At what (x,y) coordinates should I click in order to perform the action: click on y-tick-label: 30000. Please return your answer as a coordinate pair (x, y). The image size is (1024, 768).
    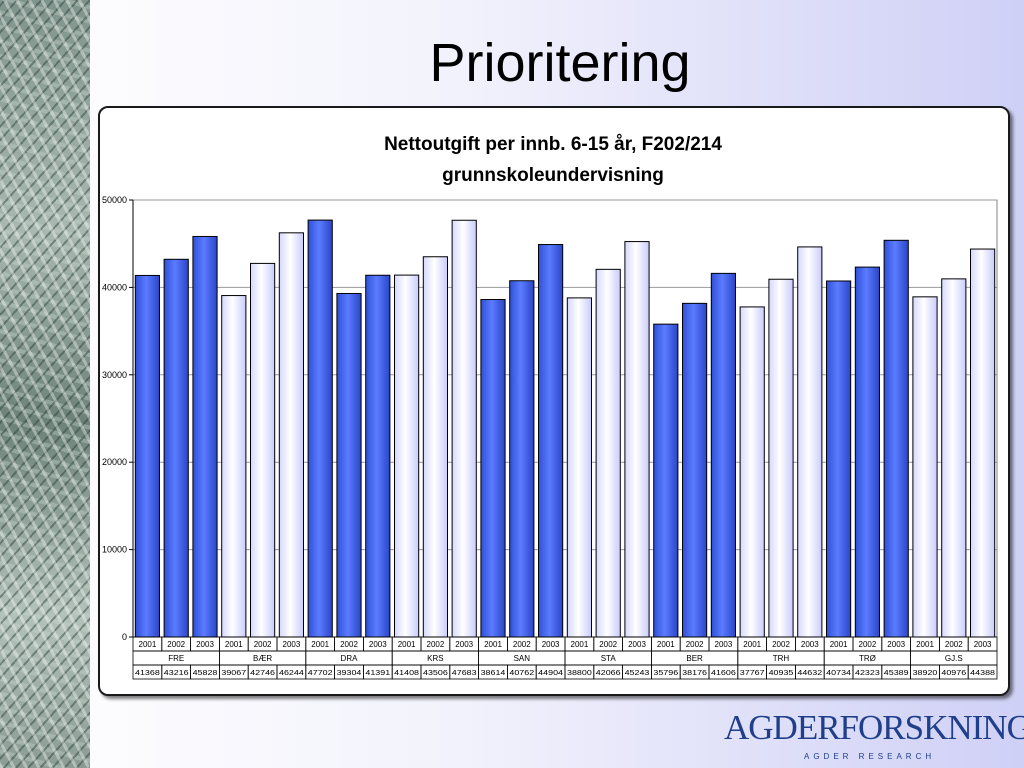
    Looking at the image, I should click on (114, 375).